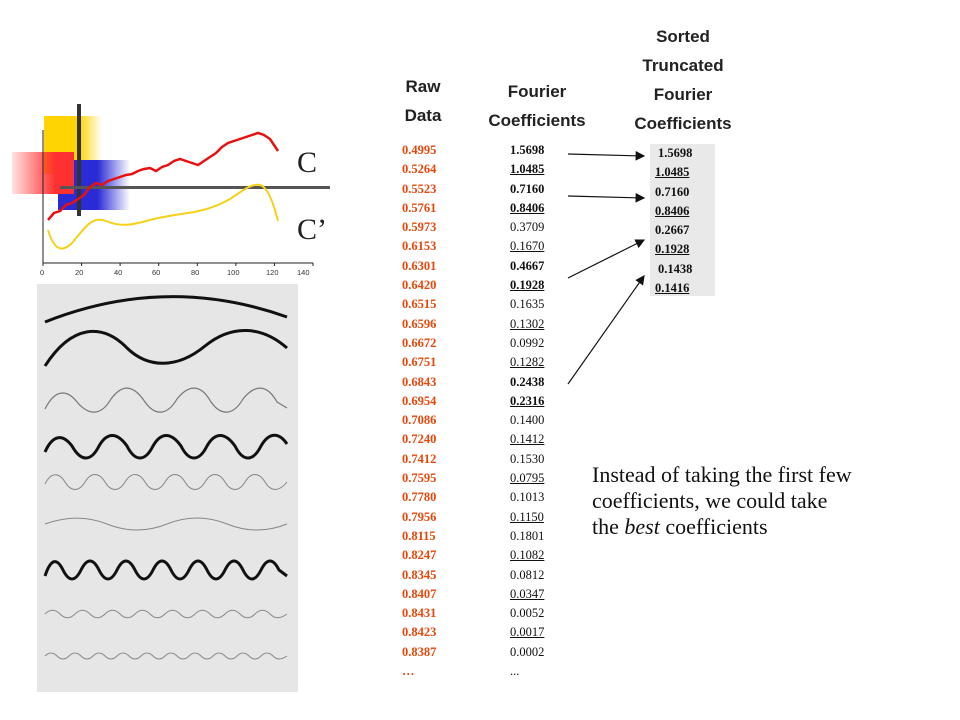  Describe the element at coordinates (419, 207) in the screenshot. I see `raw-value: 0.5761` at that location.